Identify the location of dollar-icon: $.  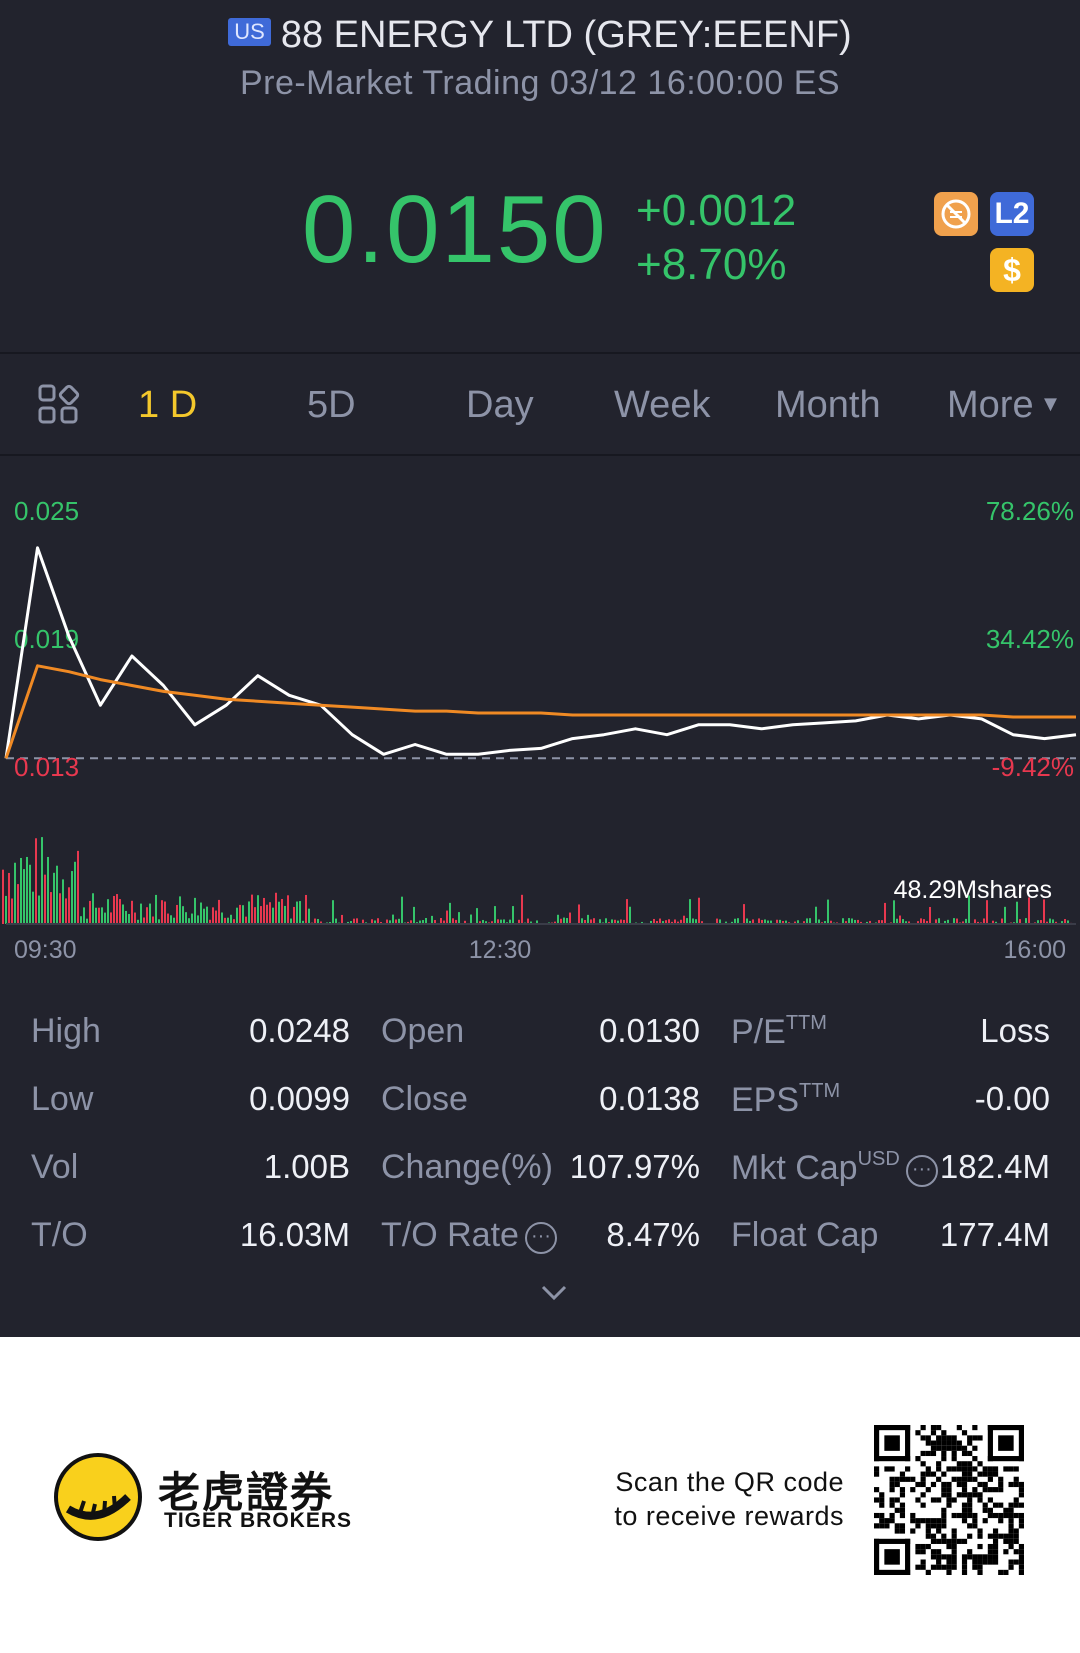
(1012, 270).